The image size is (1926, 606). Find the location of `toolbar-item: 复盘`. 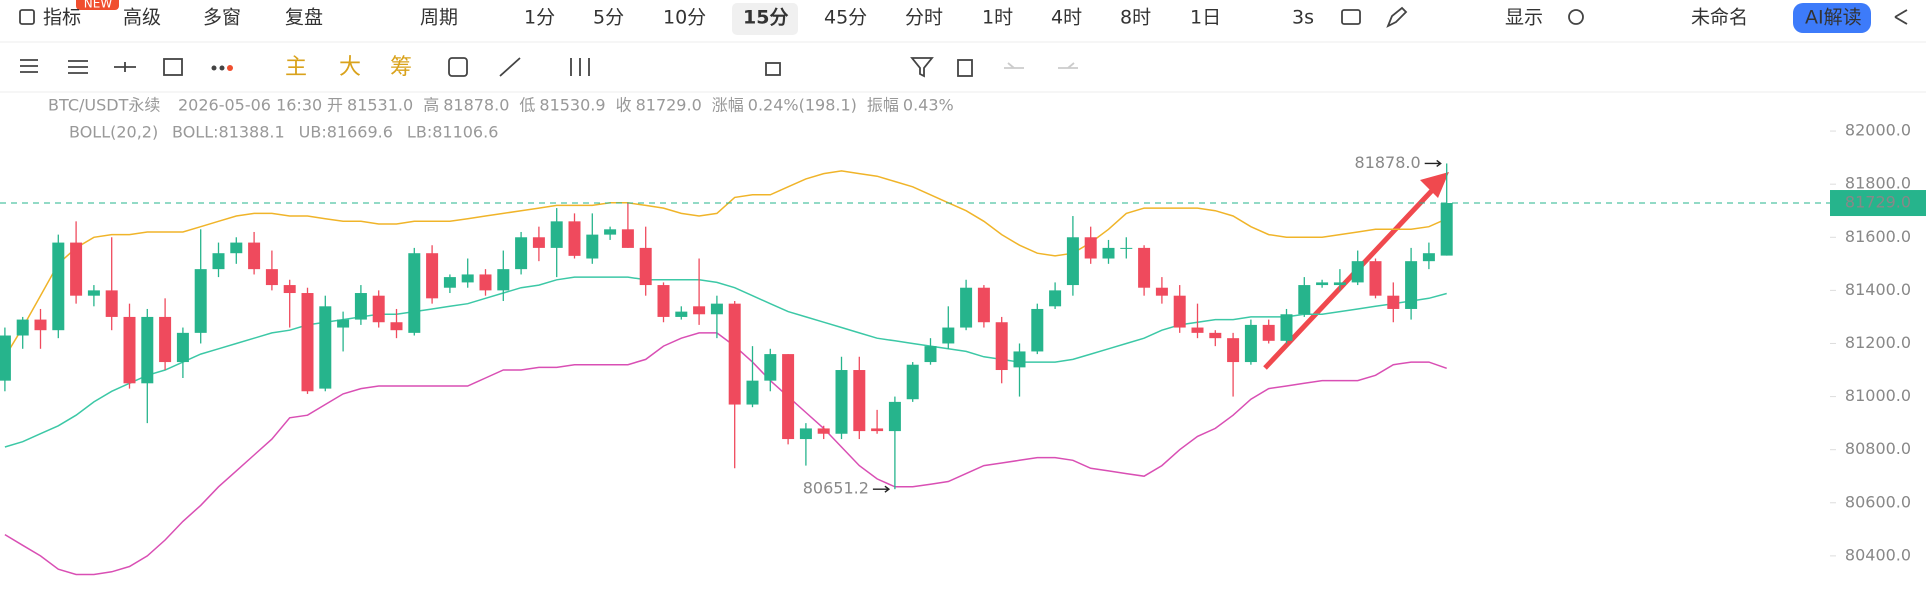

toolbar-item: 复盘 is located at coordinates (304, 18).